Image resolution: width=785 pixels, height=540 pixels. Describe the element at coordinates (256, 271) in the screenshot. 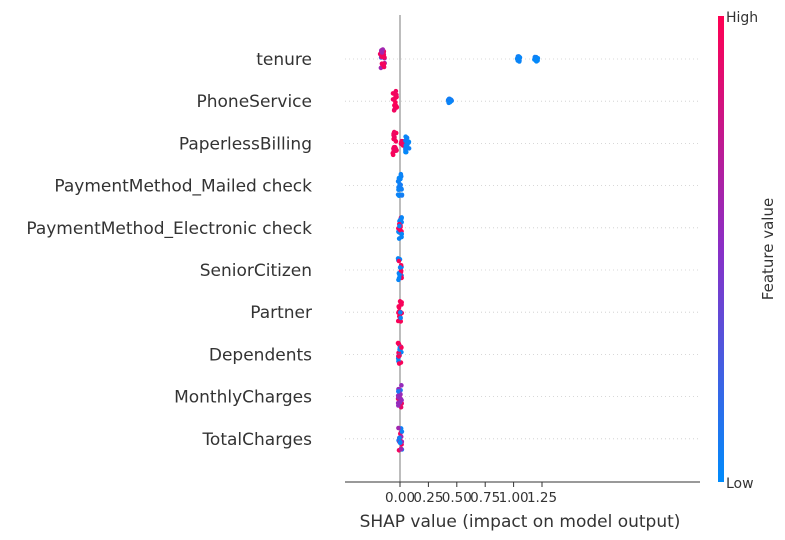

I see `feature-label: SeniorCitizen` at that location.